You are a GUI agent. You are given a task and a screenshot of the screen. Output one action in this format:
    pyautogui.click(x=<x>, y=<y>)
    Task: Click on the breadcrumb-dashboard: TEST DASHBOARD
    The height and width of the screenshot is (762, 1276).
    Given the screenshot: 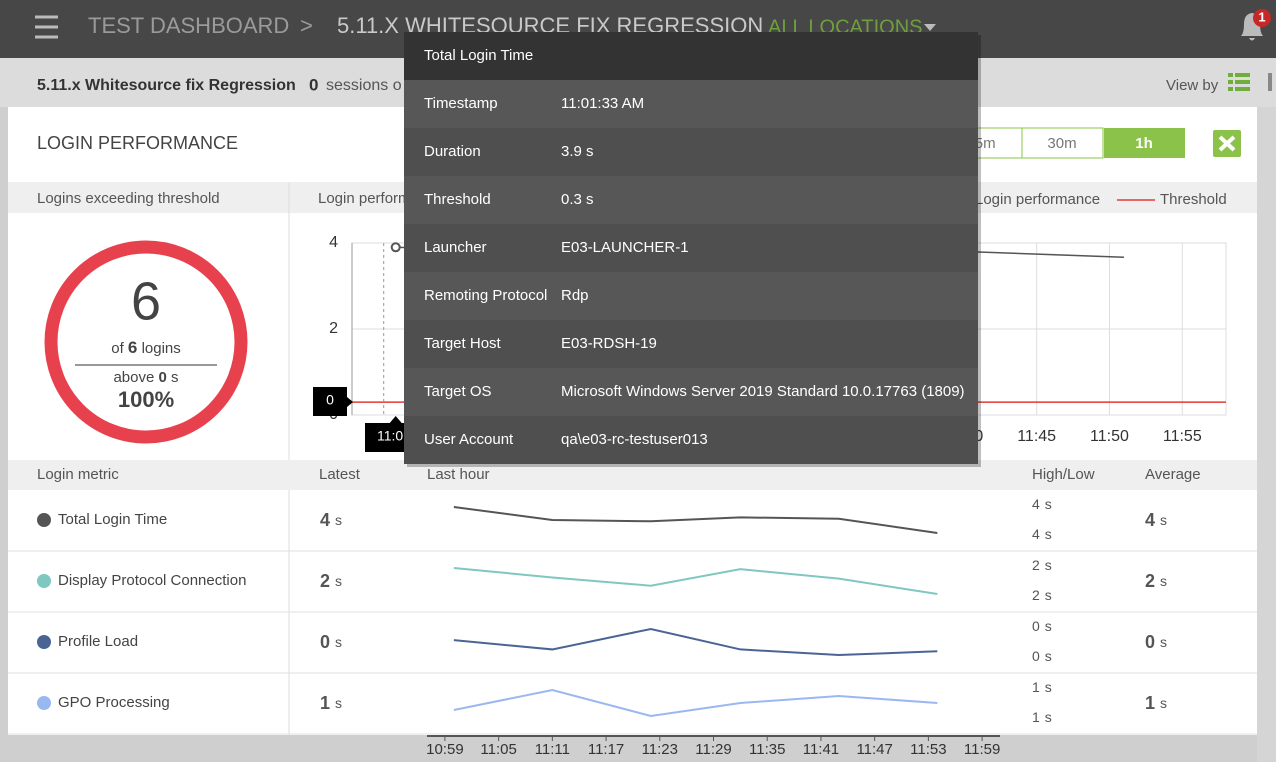 What is the action you would take?
    pyautogui.click(x=188, y=25)
    